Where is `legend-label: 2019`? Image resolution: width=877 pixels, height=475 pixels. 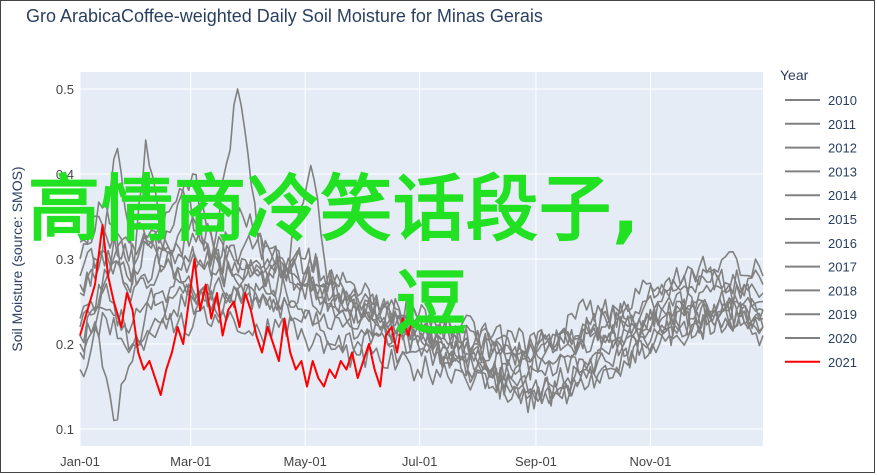
legend-label: 2019 is located at coordinates (842, 314).